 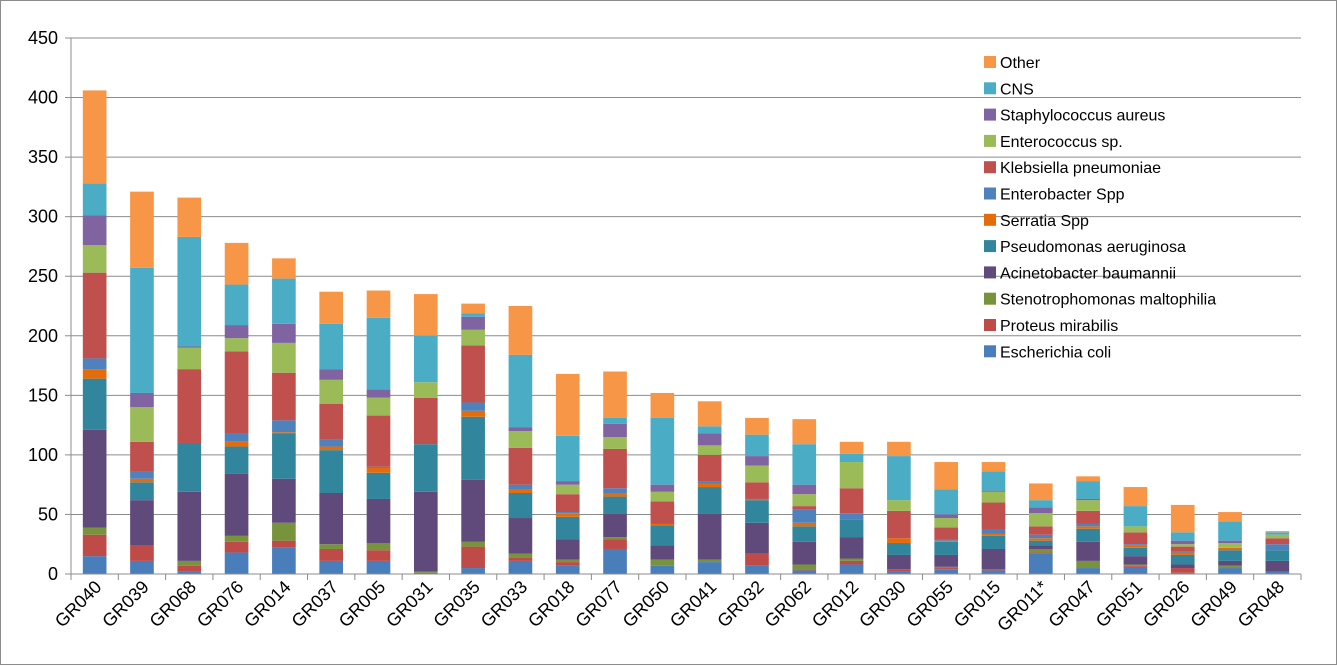 What do you see at coordinates (1100, 300) in the screenshot?
I see `legend-item: Stenotrophomonas maltophilia` at bounding box center [1100, 300].